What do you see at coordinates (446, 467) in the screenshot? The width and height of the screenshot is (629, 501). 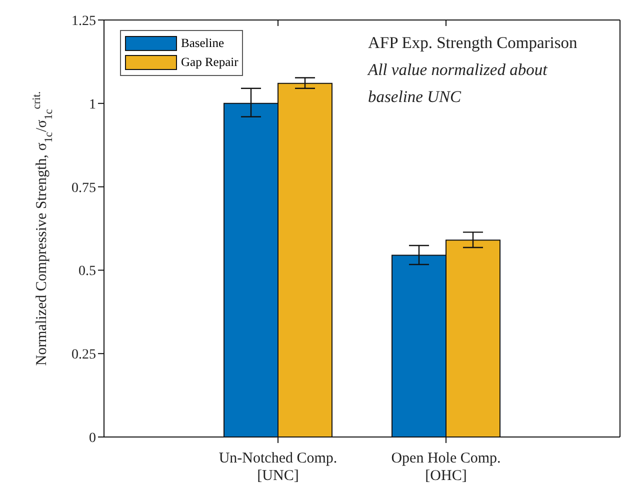 I see `x-tick-label: Open Hole Comp. [OHC]` at bounding box center [446, 467].